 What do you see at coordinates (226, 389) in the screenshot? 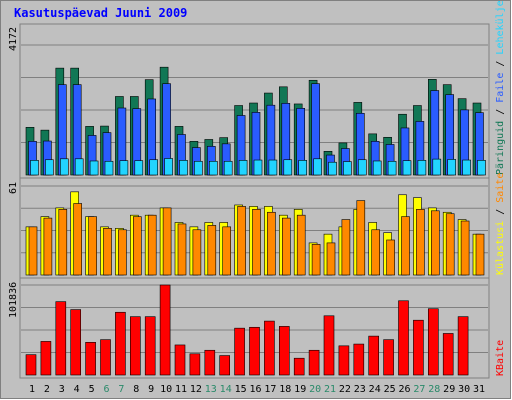
I see `x-tick-label: 14` at bounding box center [226, 389].